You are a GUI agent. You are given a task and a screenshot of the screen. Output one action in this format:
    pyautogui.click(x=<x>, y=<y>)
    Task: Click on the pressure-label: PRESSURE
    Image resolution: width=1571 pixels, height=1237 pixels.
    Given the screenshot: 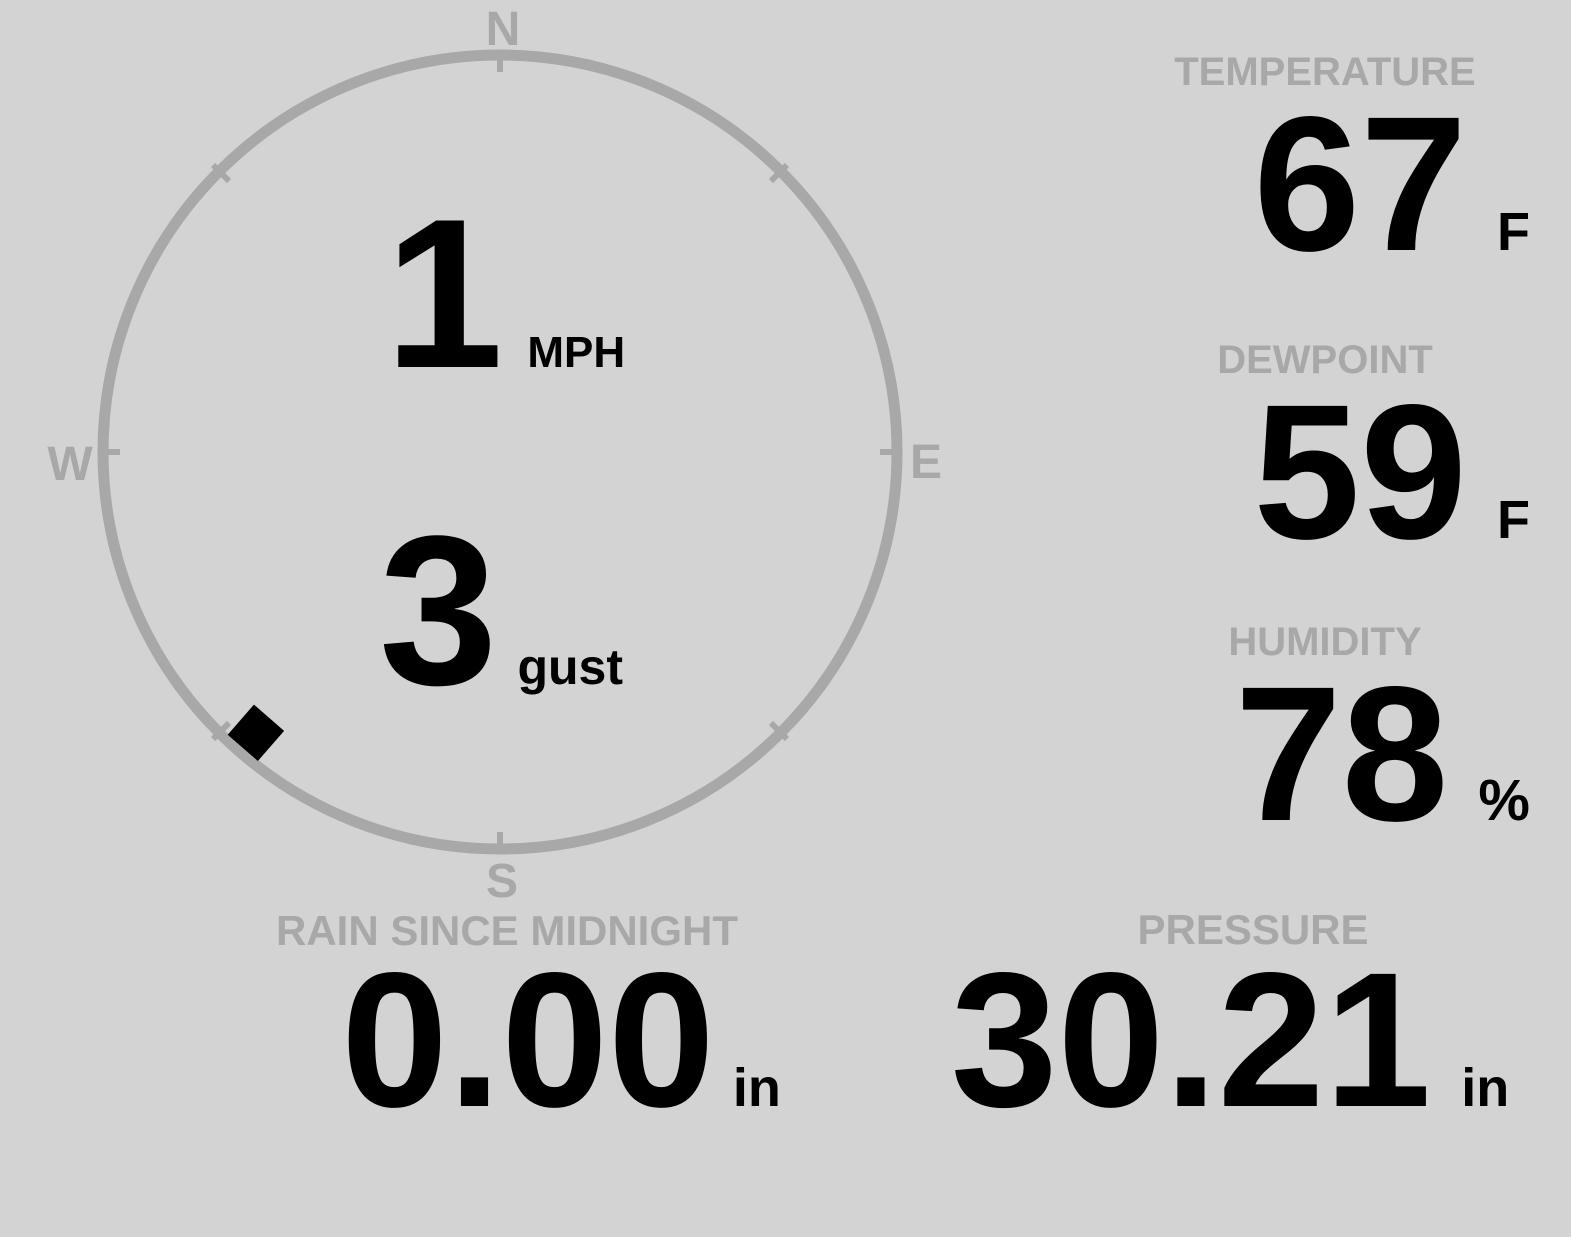 What is the action you would take?
    pyautogui.click(x=1253, y=929)
    